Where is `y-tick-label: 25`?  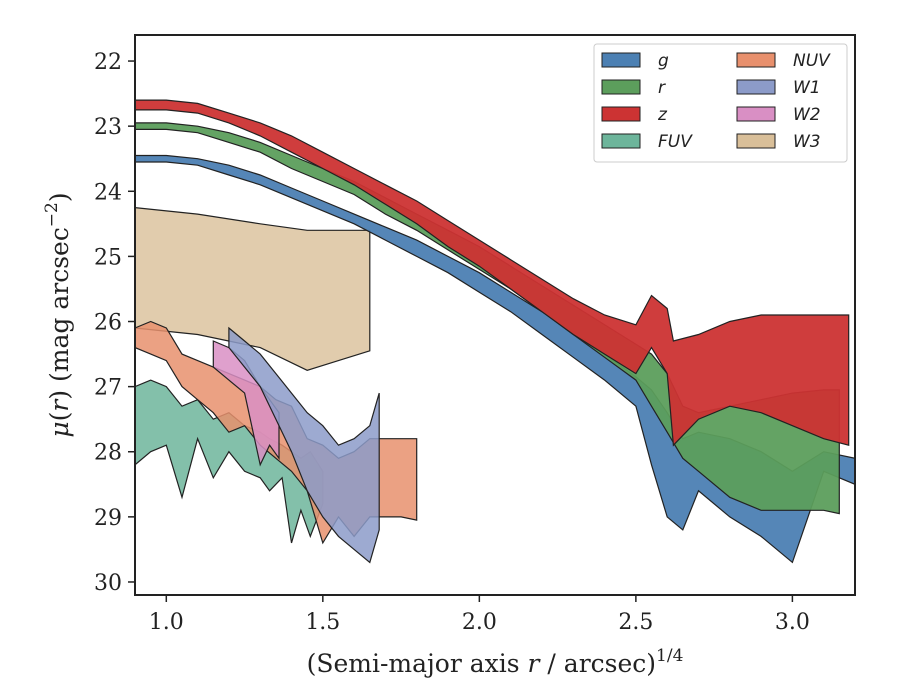
y-tick-label: 25 is located at coordinates (108, 257).